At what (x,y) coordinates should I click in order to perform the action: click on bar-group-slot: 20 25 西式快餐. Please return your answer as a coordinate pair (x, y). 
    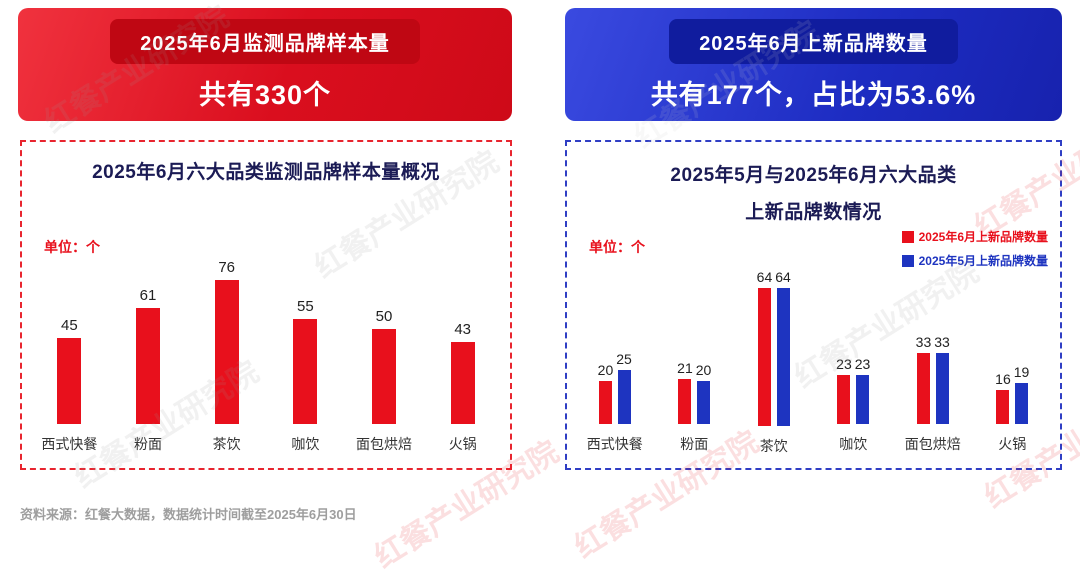
    Looking at the image, I should click on (615, 364).